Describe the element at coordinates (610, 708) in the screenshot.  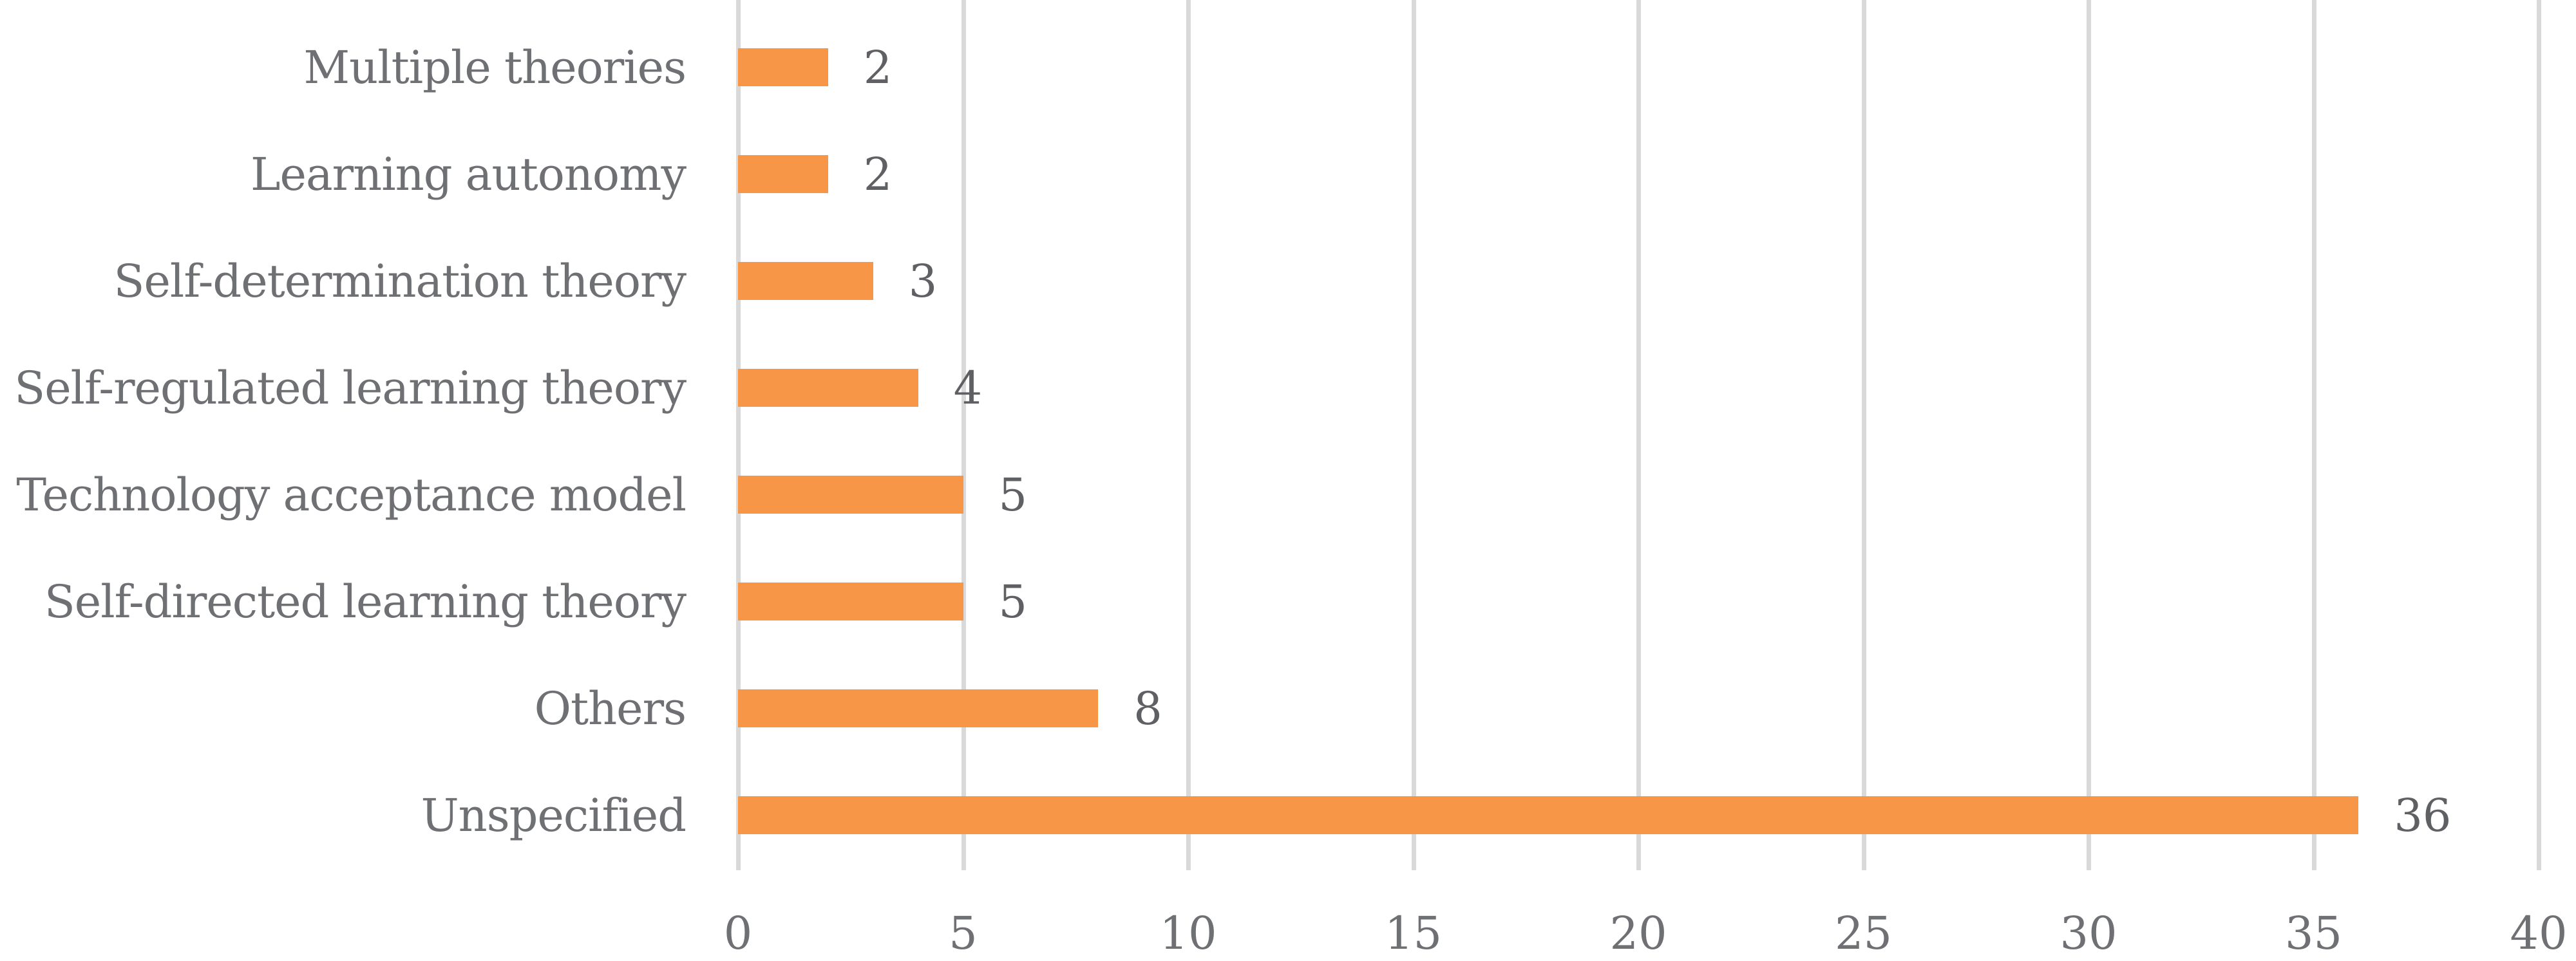
I see `category-label: Others` at that location.